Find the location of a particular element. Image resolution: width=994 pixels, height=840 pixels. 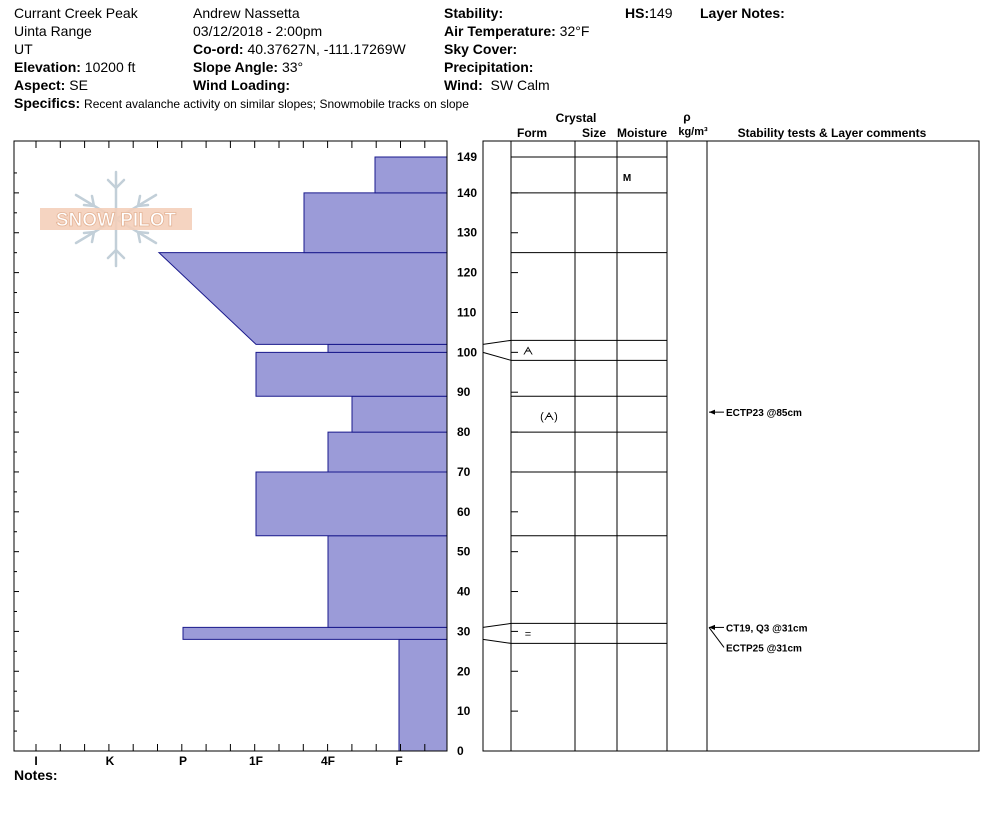

elevation: Elevation: 10200 ft is located at coordinates (75, 67).